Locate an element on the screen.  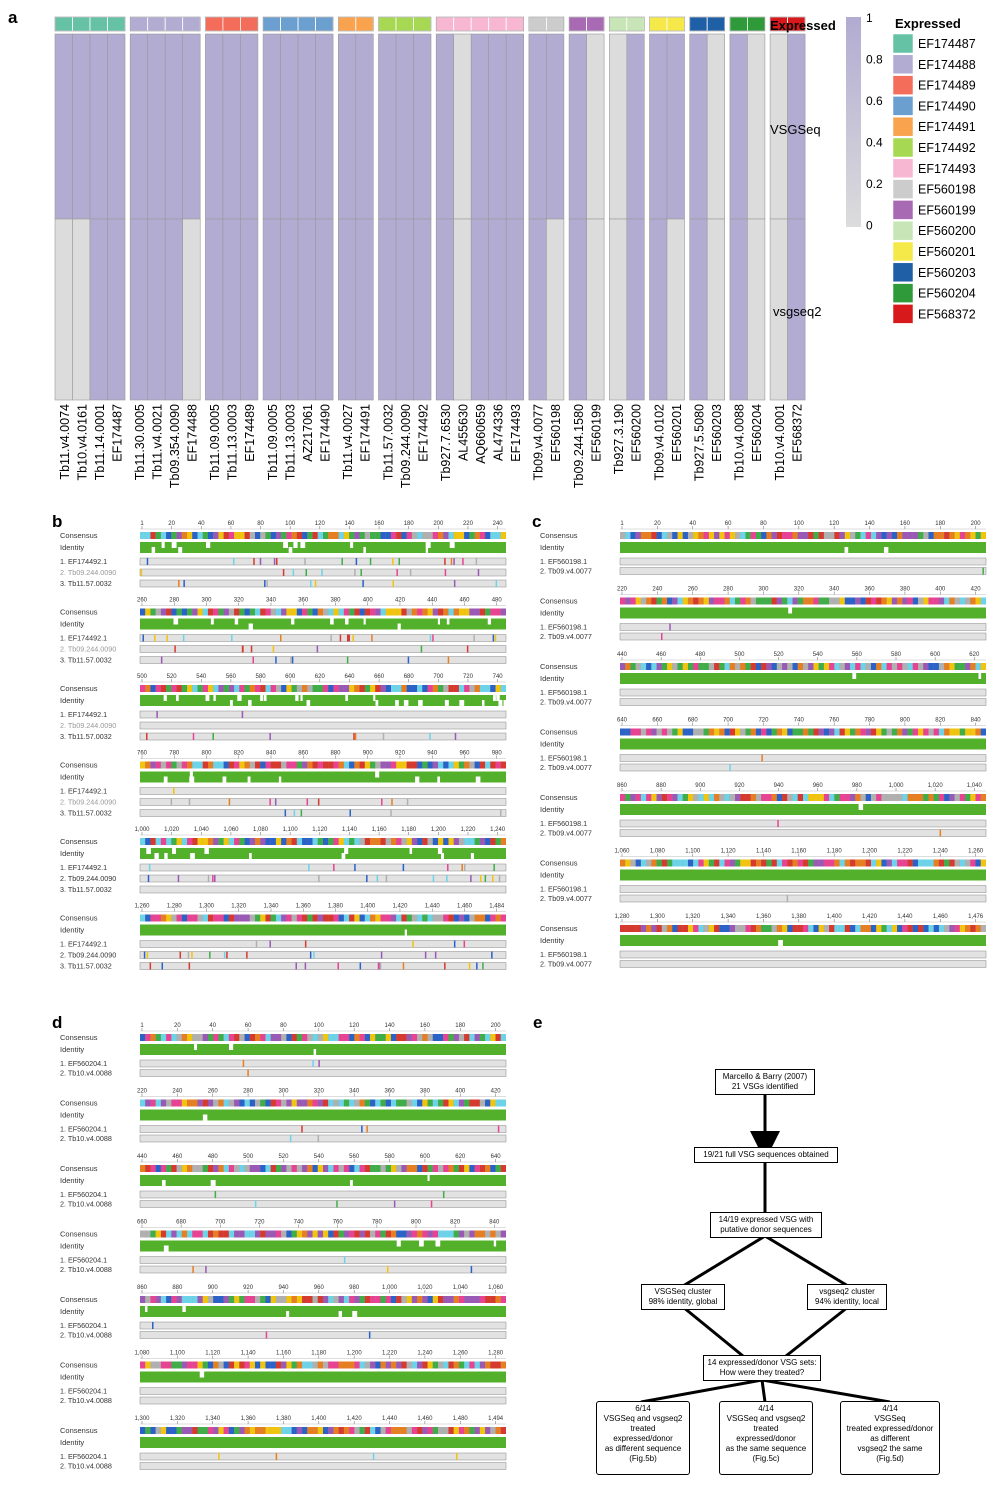
ruler-tick: 400 is located at coordinates (940, 590).